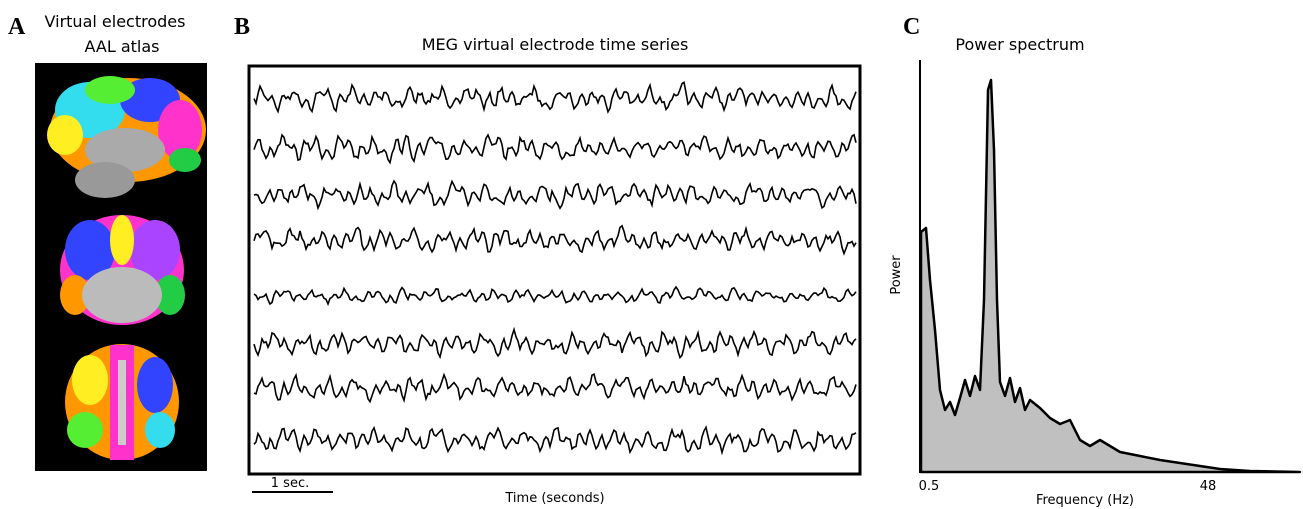 This screenshot has height=509, width=1303. What do you see at coordinates (1085, 500) in the screenshot?
I see `x-axis-label: Frequency (Hz)` at bounding box center [1085, 500].